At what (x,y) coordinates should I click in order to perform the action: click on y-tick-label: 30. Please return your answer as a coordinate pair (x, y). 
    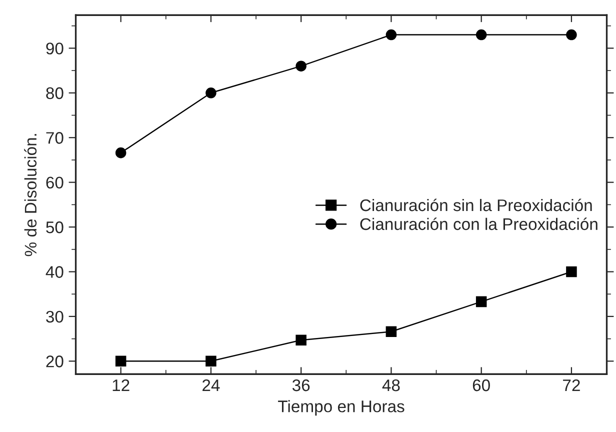
    Looking at the image, I should click on (55, 316).